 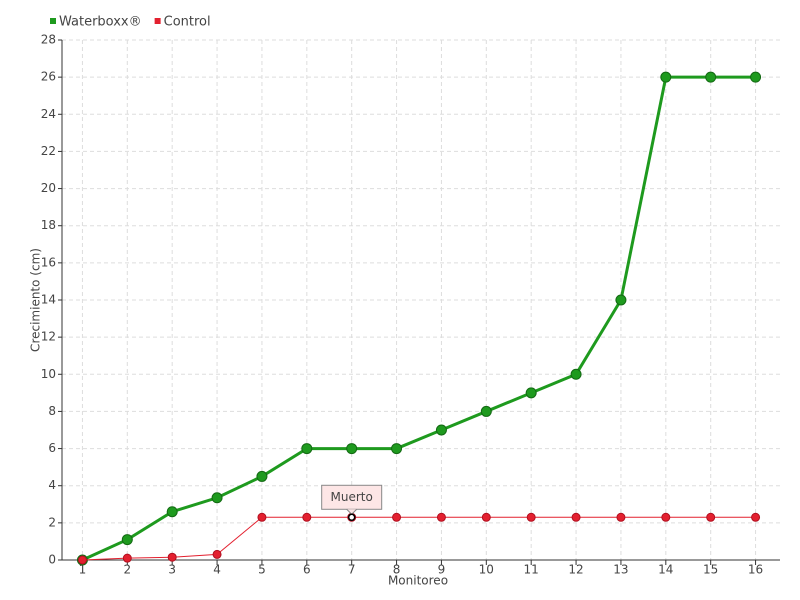 I want to click on y-tick-label: 4, so click(x=52, y=485).